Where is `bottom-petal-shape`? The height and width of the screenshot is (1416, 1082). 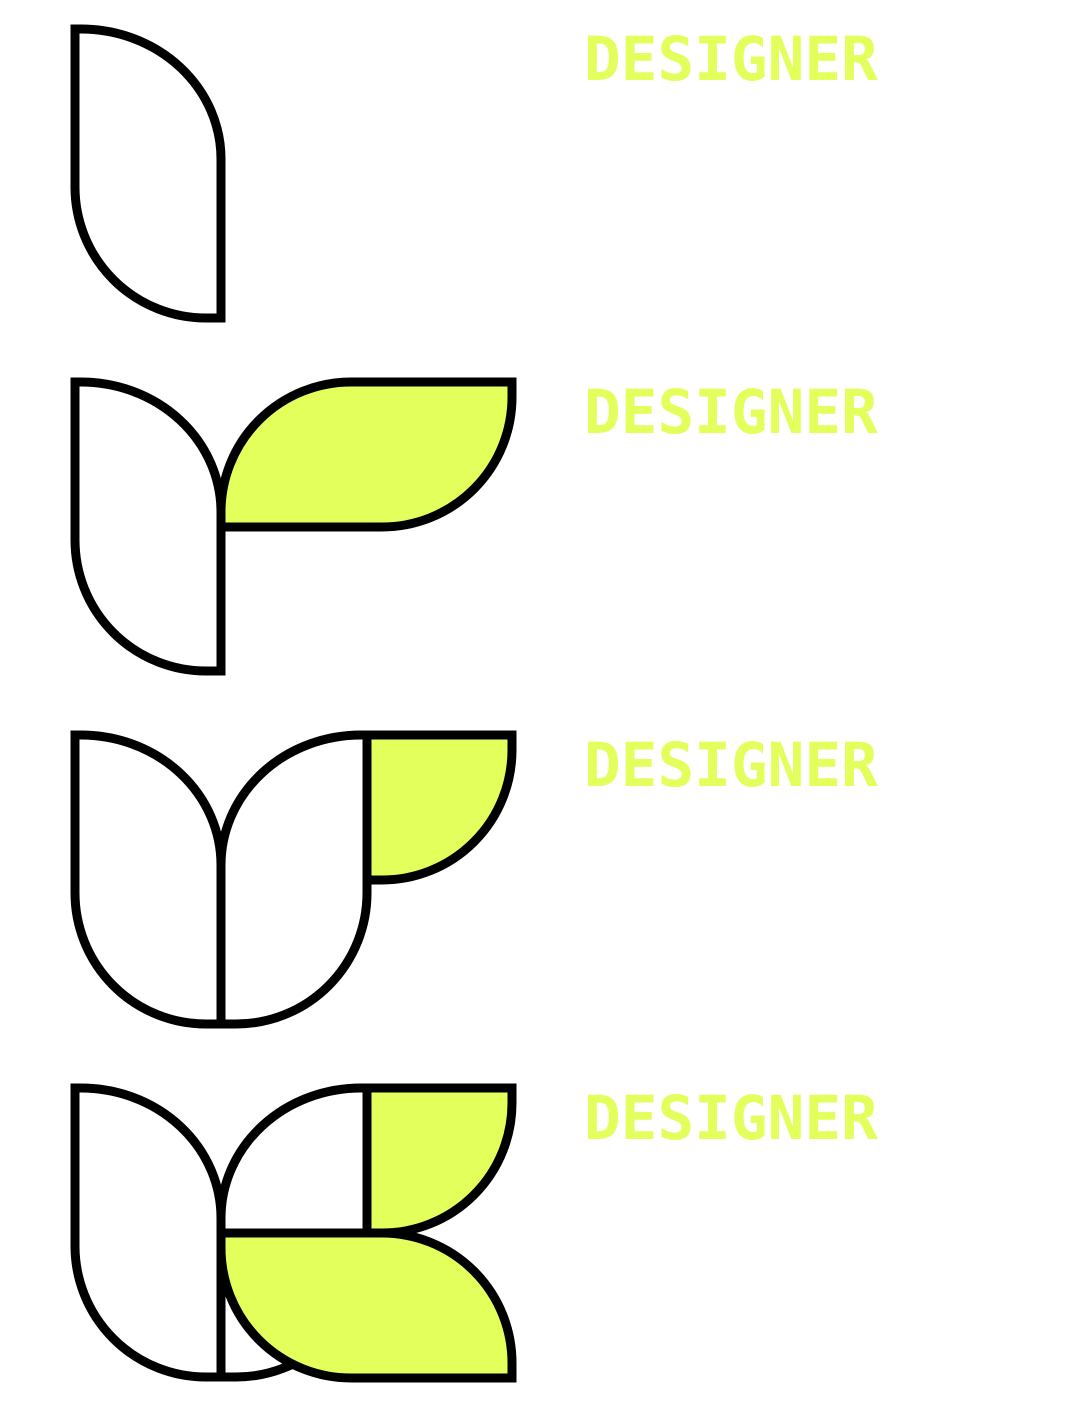
bottom-petal-shape is located at coordinates (366, 1305).